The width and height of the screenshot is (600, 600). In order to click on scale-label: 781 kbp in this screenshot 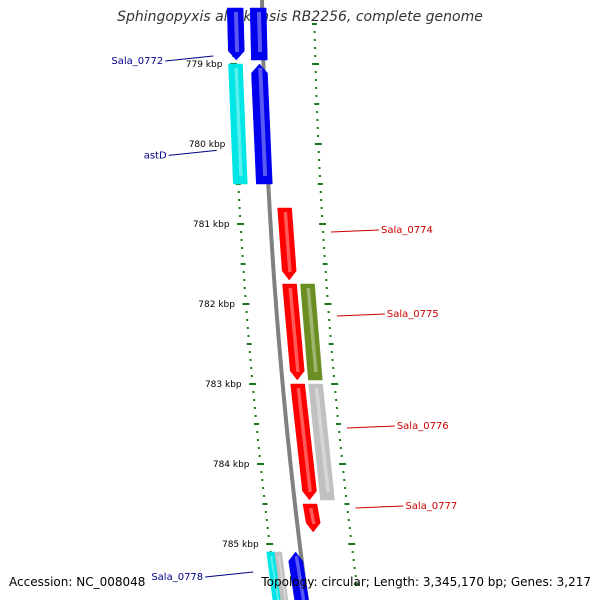, I will do `click(211, 225)`.